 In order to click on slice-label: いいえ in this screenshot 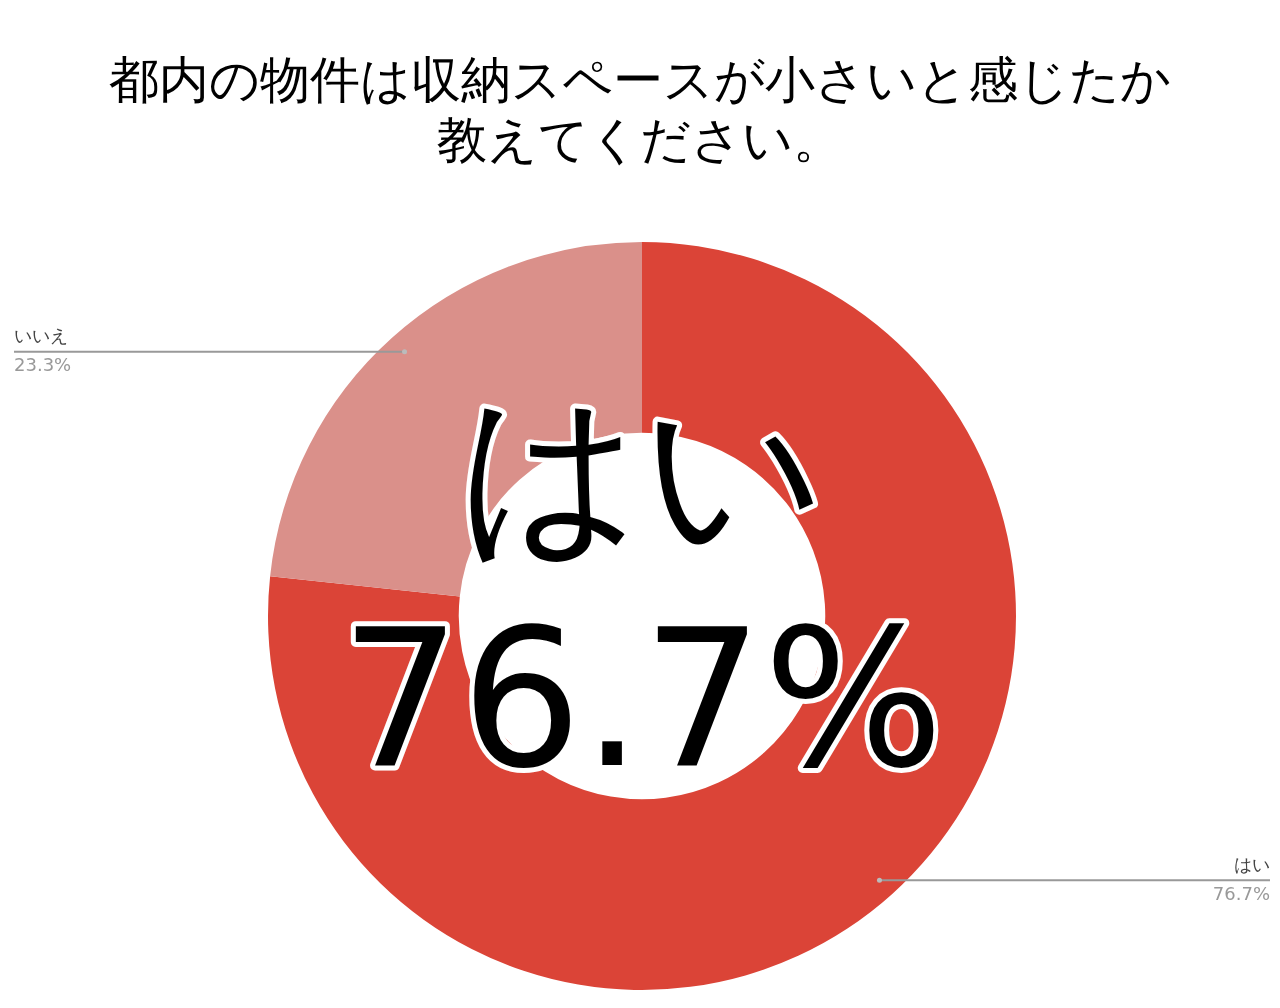, I will do `click(41, 336)`.